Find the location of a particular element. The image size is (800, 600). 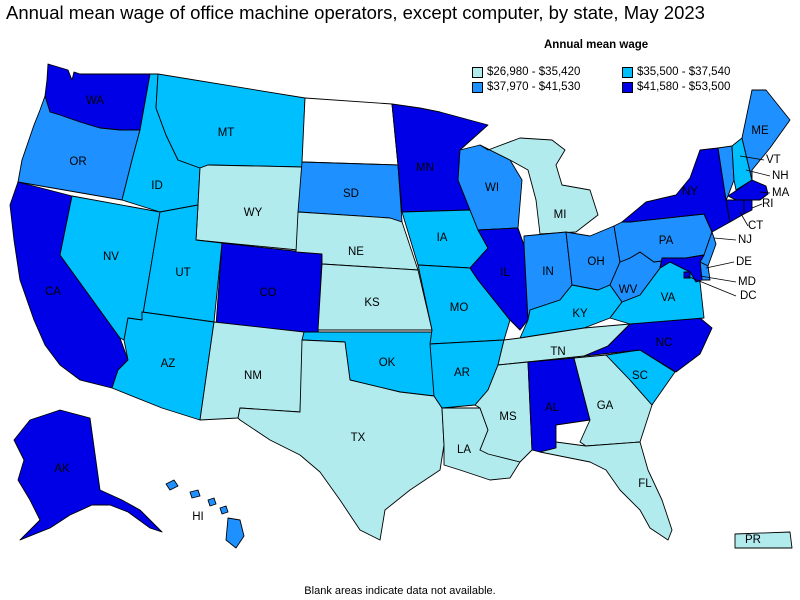

state-label-ga: GA is located at coordinates (605, 406).